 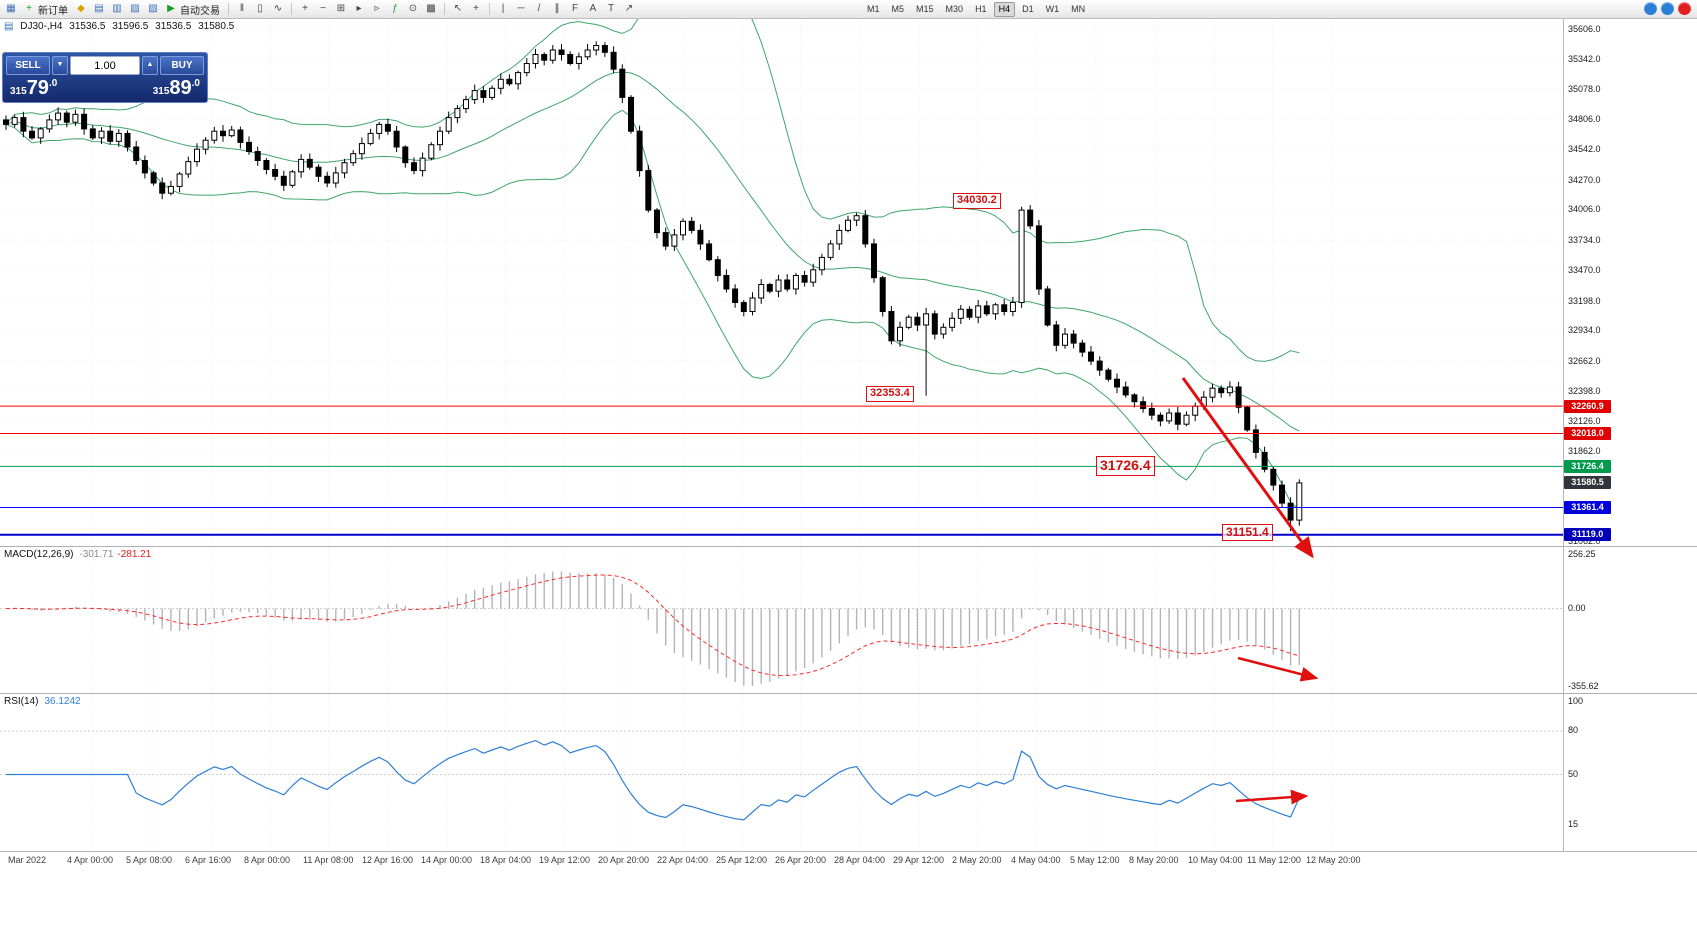 What do you see at coordinates (1028, 9) in the screenshot?
I see `timeframe-d1: D1` at bounding box center [1028, 9].